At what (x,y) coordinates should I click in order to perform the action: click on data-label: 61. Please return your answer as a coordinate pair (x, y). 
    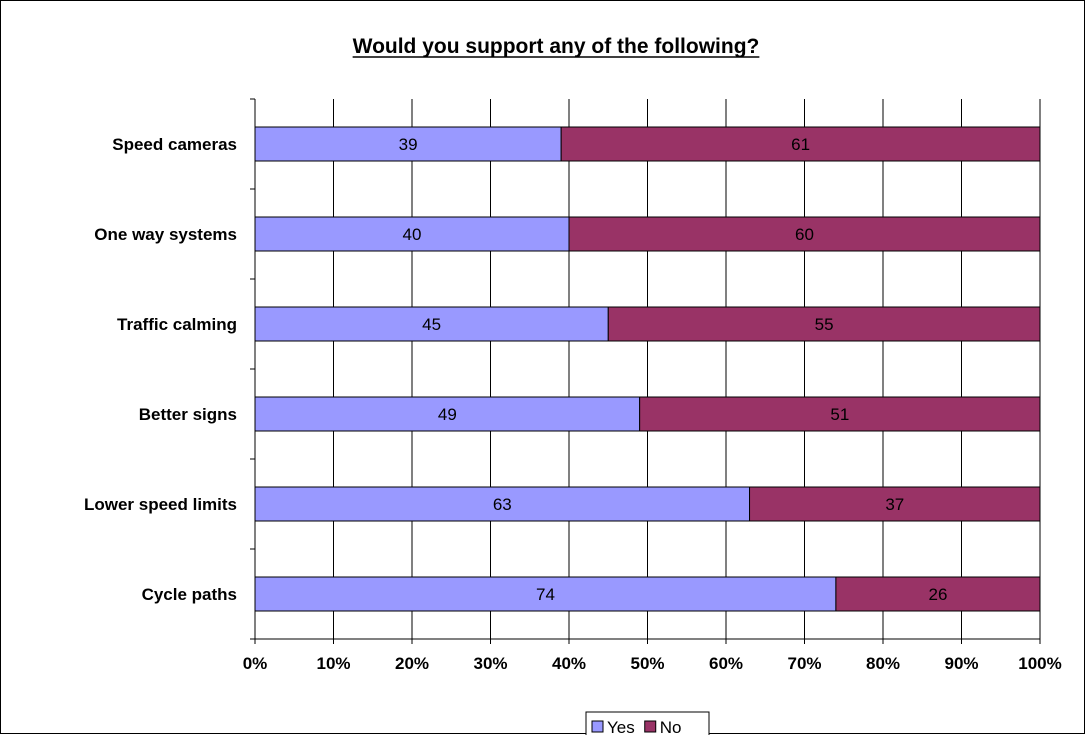
    Looking at the image, I should click on (800, 144).